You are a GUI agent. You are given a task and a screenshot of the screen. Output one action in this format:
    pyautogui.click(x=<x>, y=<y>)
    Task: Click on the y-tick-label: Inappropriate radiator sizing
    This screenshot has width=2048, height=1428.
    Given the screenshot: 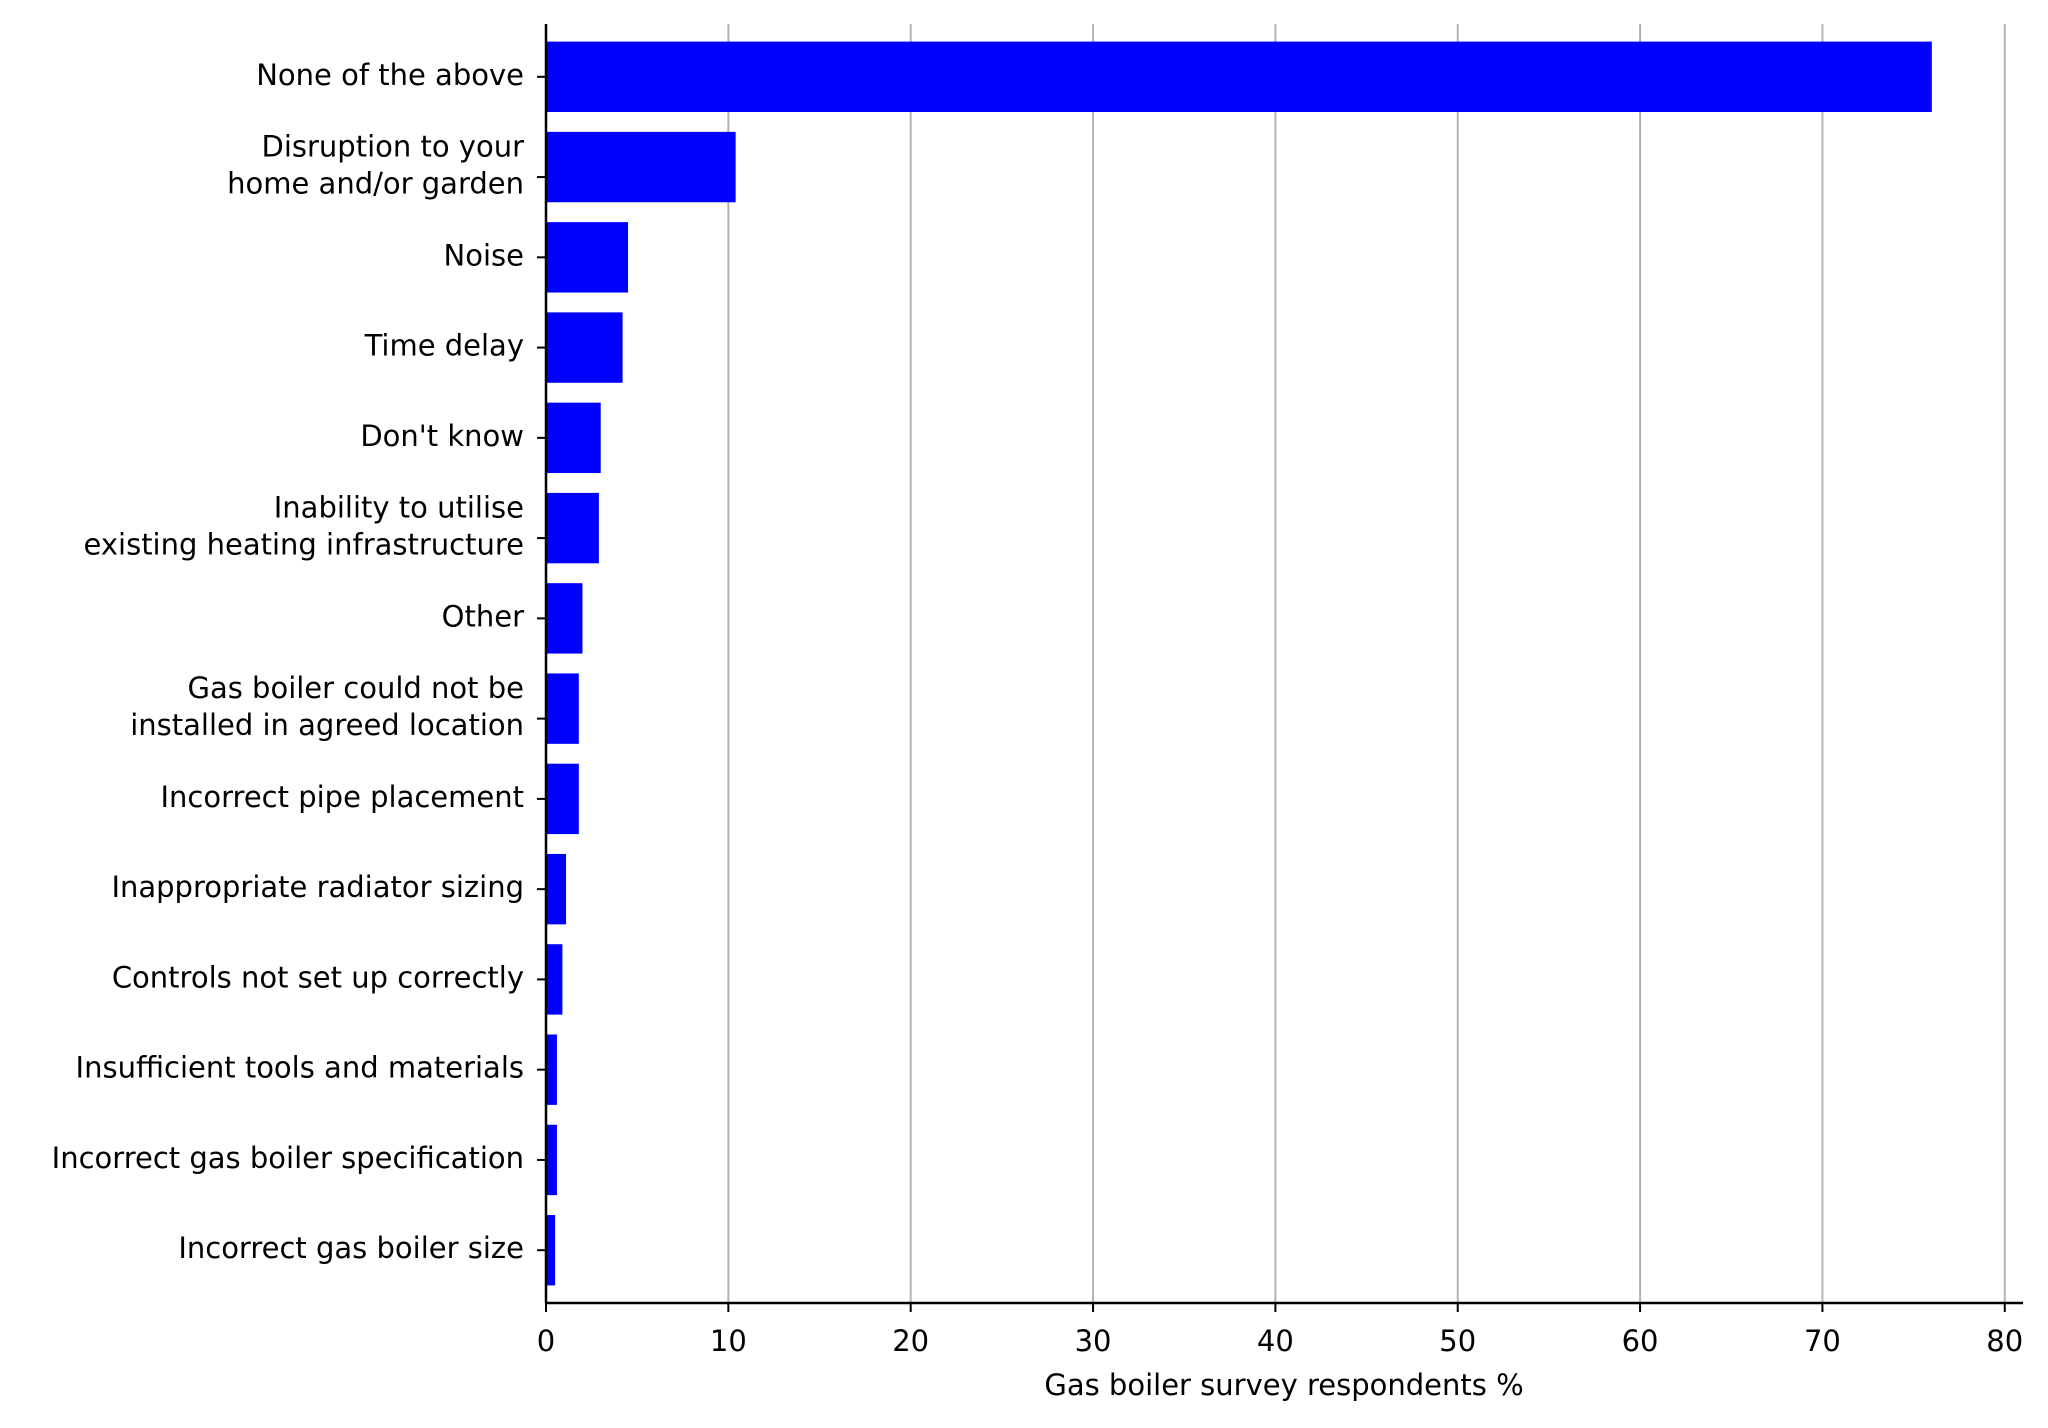 What is the action you would take?
    pyautogui.click(x=317, y=887)
    